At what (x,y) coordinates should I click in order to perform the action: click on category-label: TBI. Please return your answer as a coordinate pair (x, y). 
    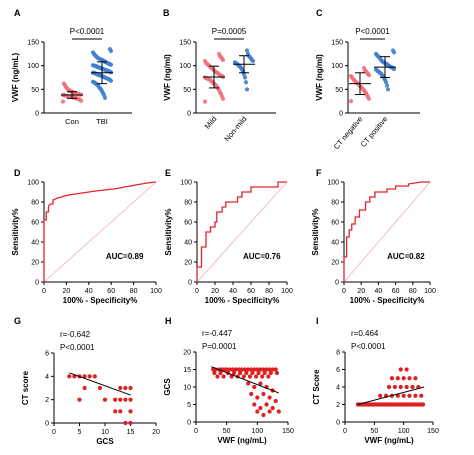
    Looking at the image, I should click on (102, 121).